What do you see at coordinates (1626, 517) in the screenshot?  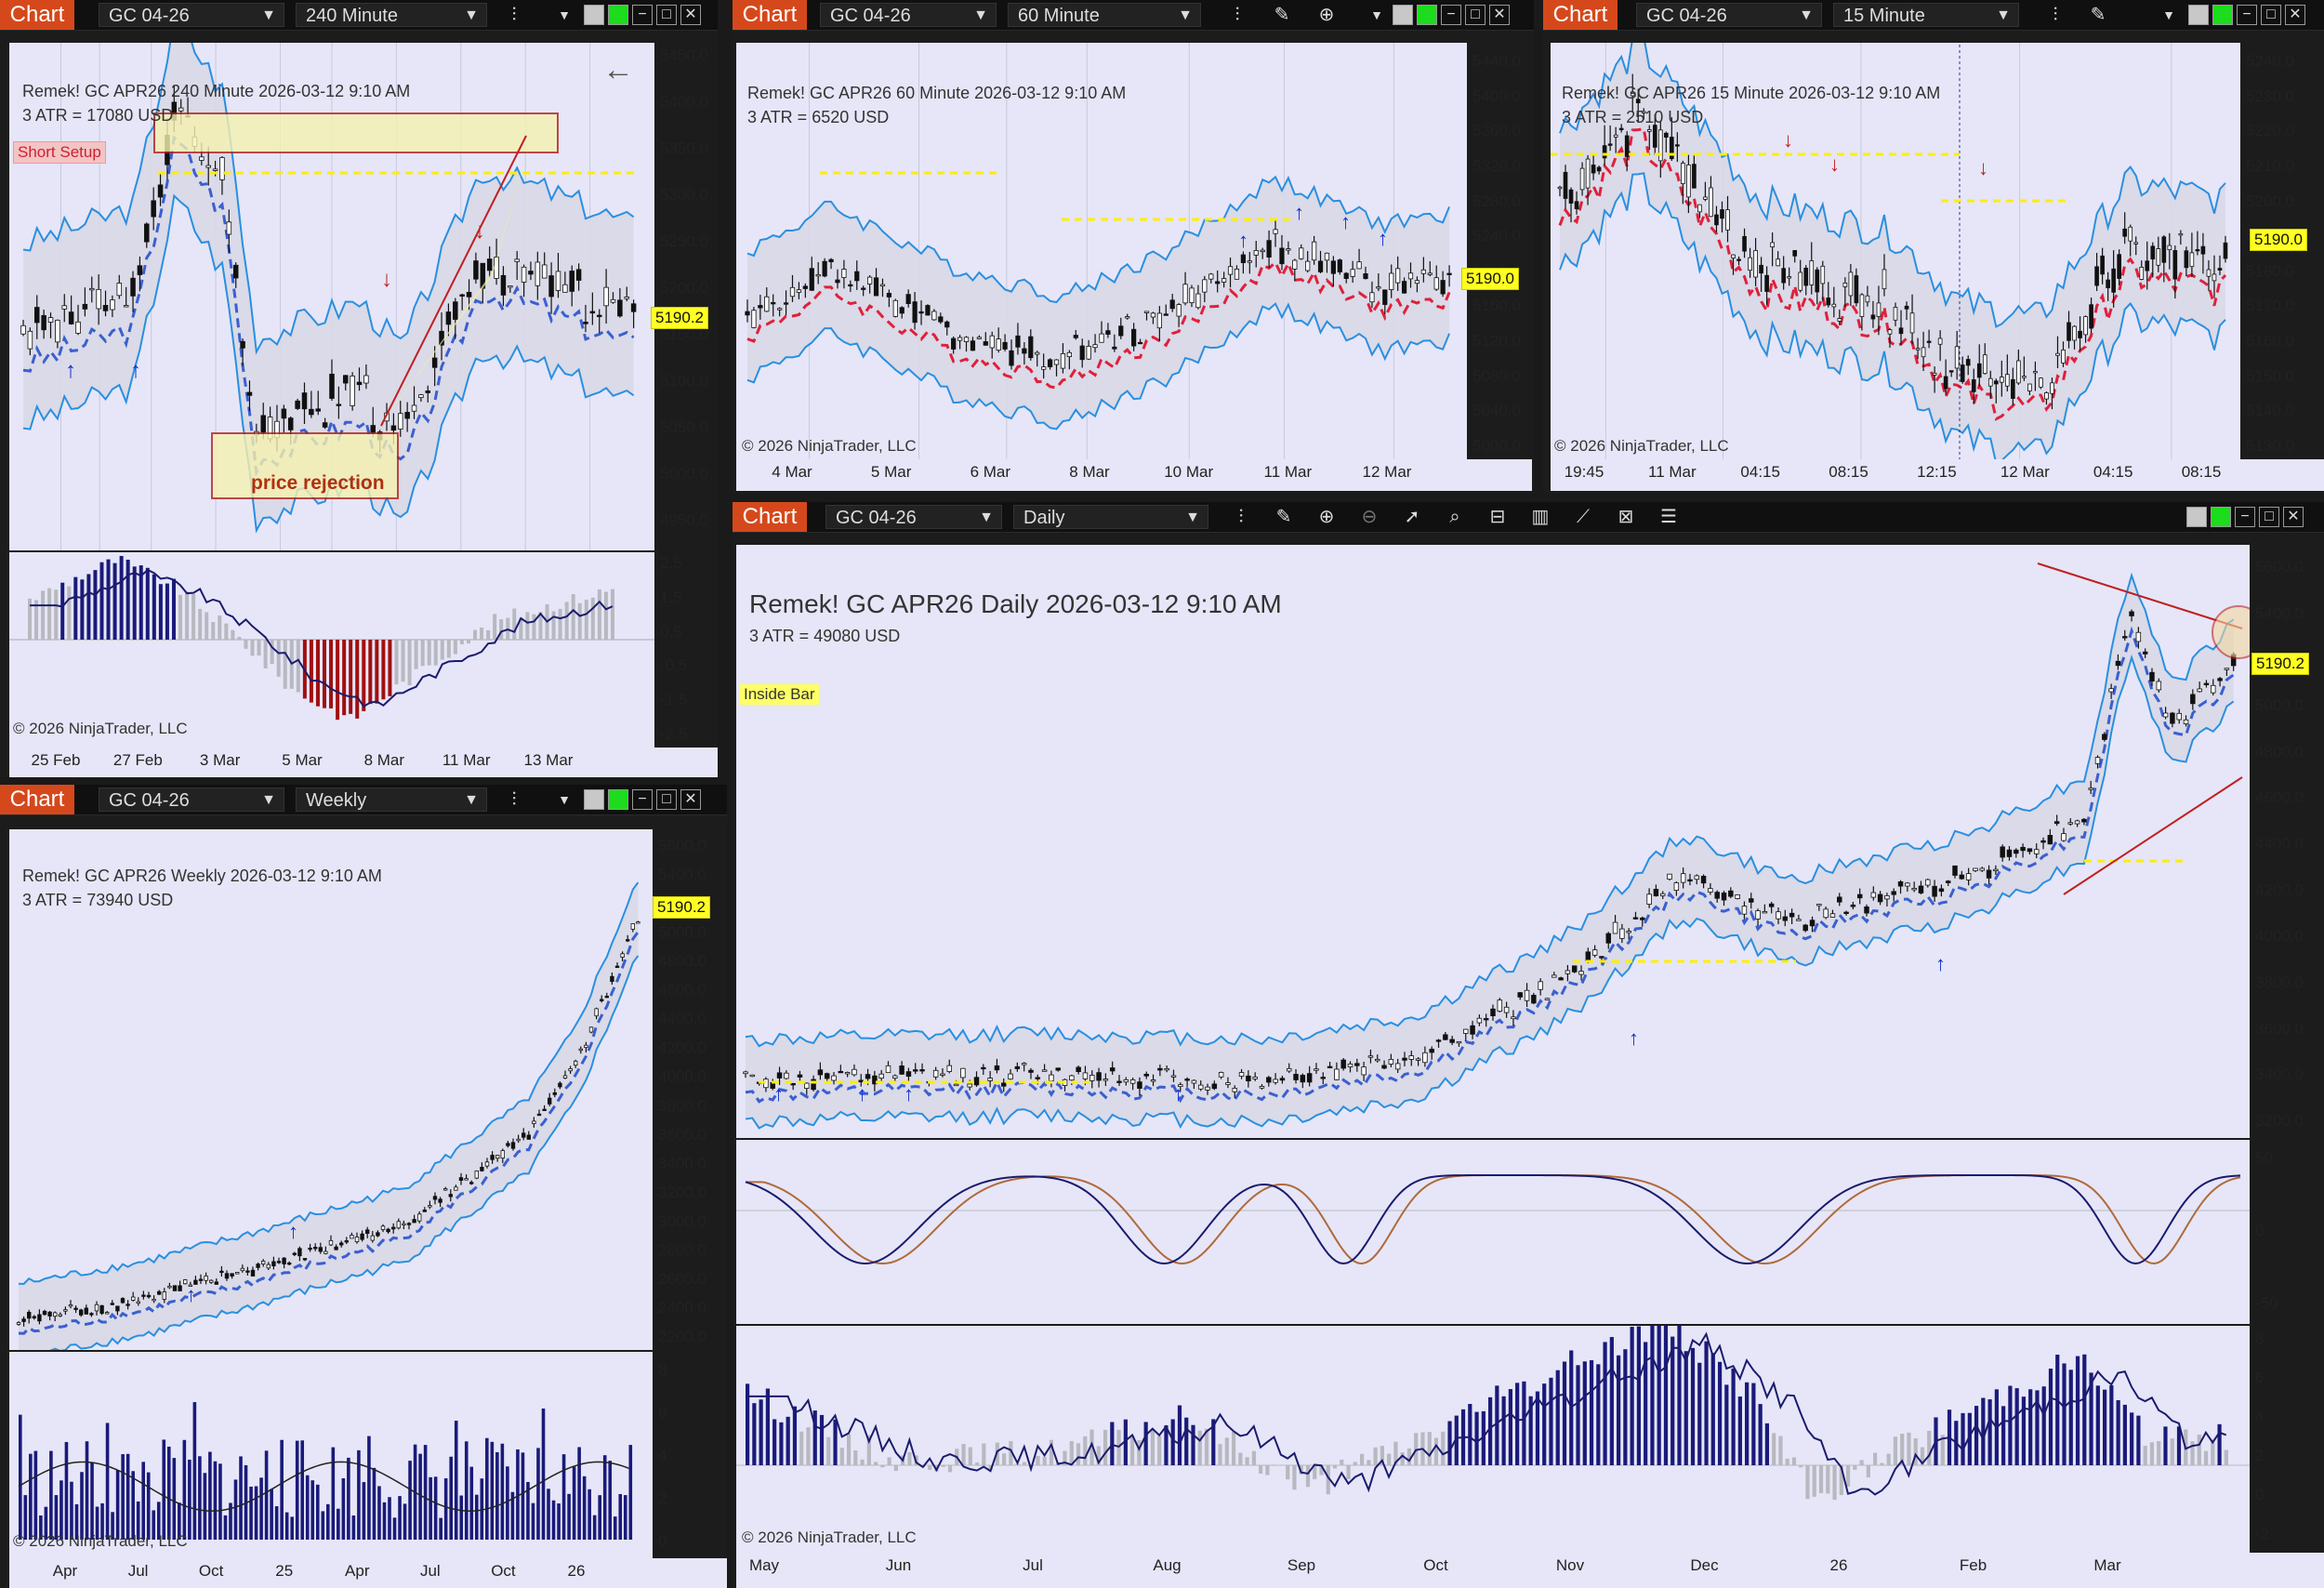 I see `templates-icon: ⊠` at bounding box center [1626, 517].